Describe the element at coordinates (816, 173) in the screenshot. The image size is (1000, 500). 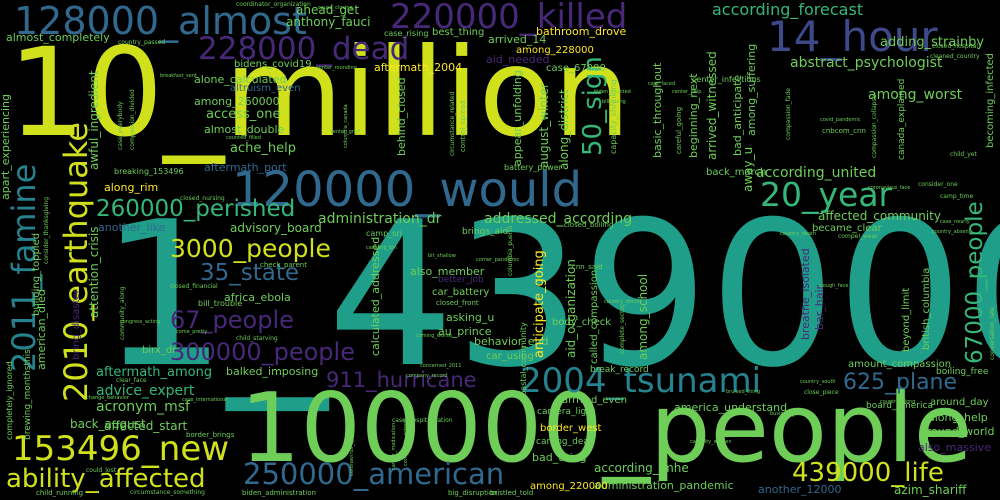
I see `word-according-united: according_united` at that location.